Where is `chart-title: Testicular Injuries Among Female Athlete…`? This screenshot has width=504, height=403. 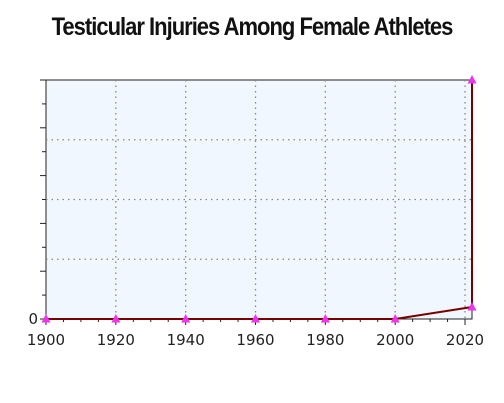 chart-title: Testicular Injuries Among Female Athlete… is located at coordinates (252, 26).